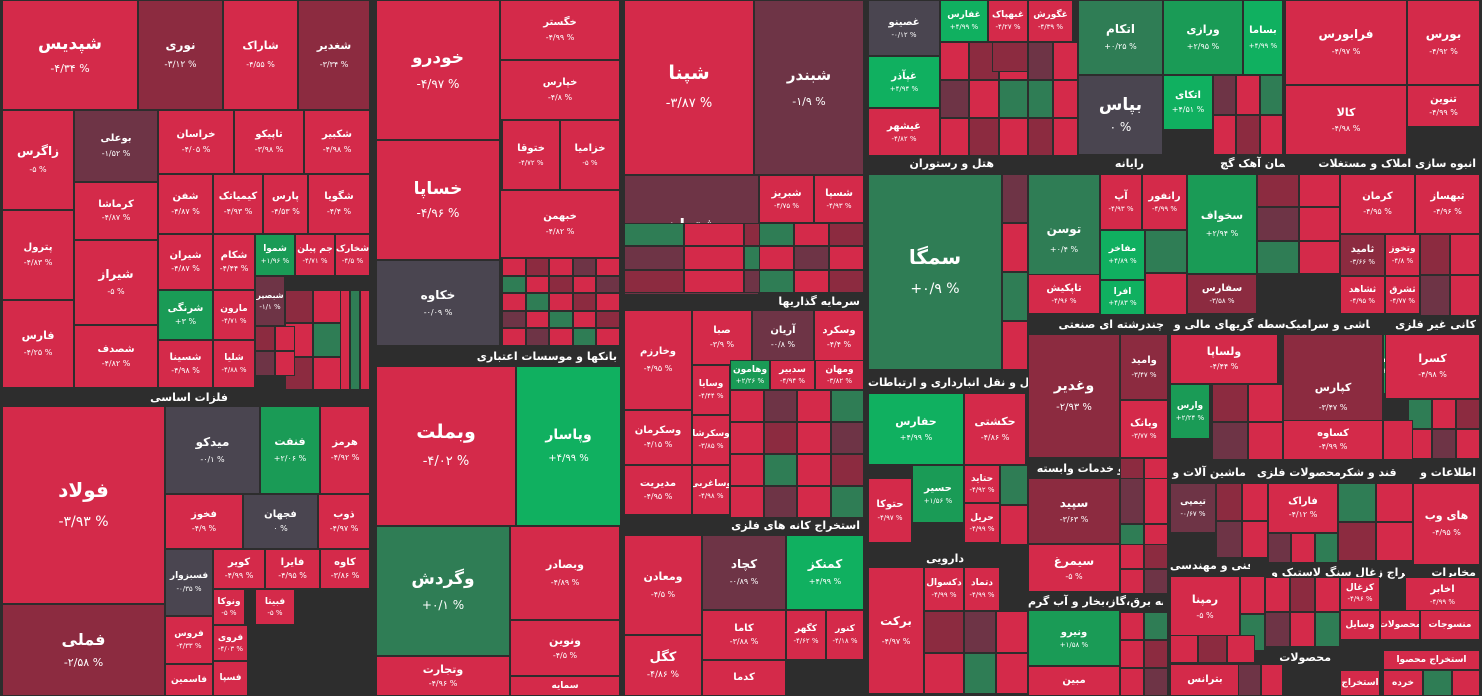  What do you see at coordinates (185, 364) in the screenshot?
I see `treemap-tile: شسینا -۴/۹۸ %` at bounding box center [185, 364].